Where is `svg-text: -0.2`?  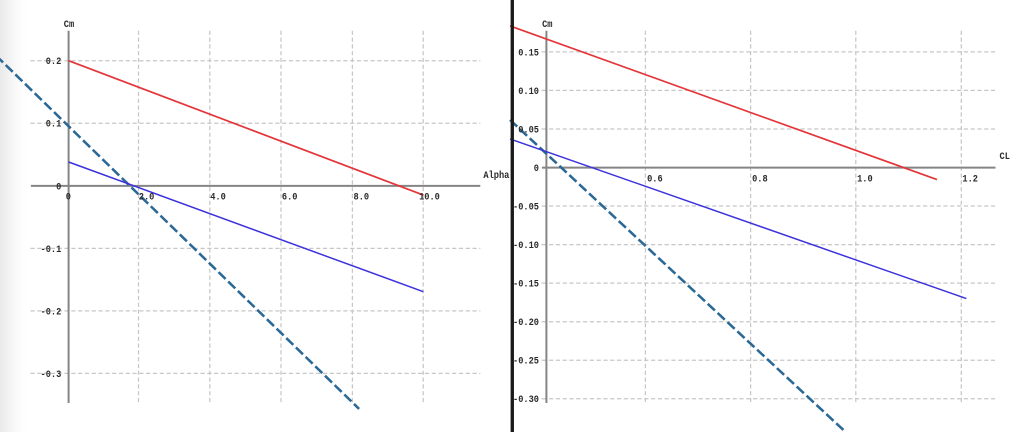
svg-text: -0.2 is located at coordinates (51, 312).